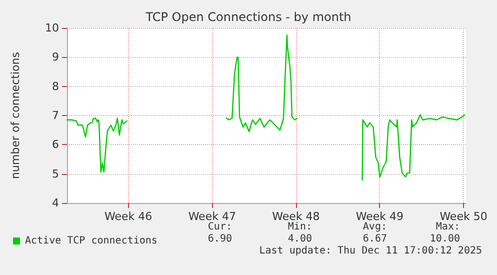 The width and height of the screenshot is (497, 275). I want to click on x-tick-label: Week 48, so click(296, 216).